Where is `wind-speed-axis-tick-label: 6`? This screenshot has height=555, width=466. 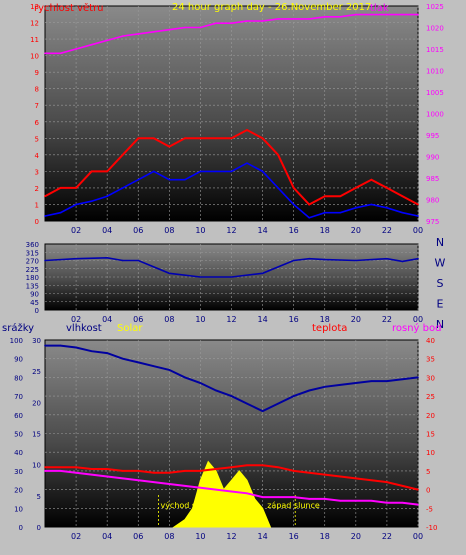 wind-speed-axis-tick-label: 6 is located at coordinates (37, 123).